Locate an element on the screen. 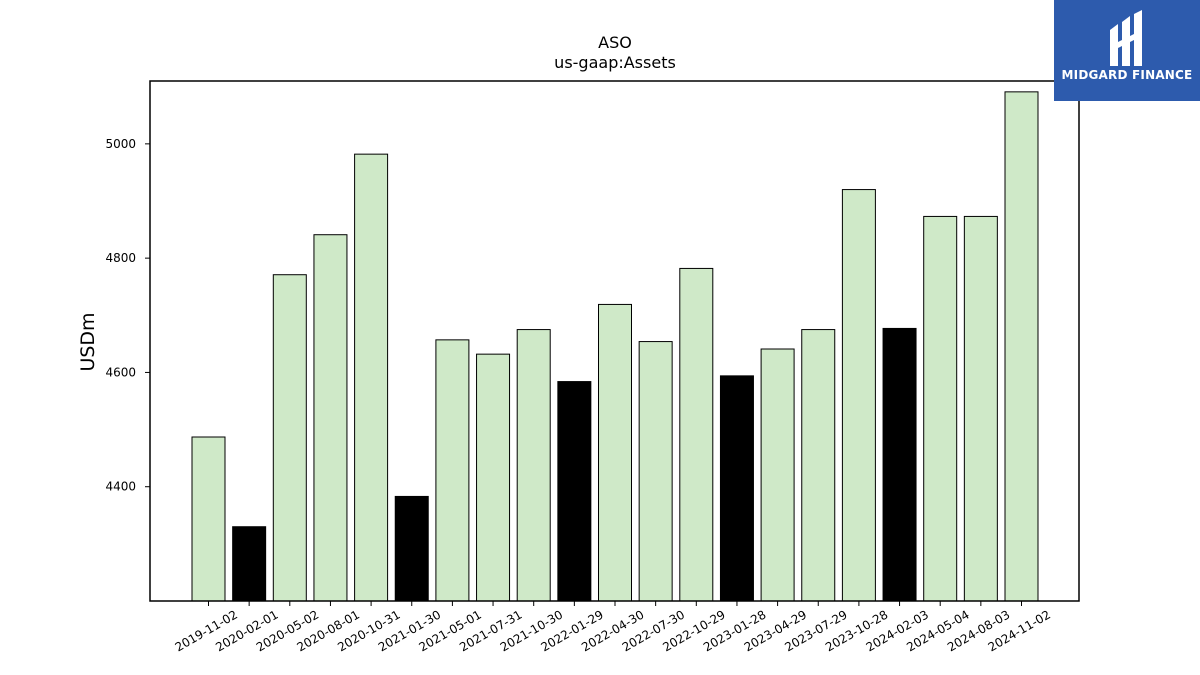  logo: MIDGARD FINANCE is located at coordinates (1127, 50).